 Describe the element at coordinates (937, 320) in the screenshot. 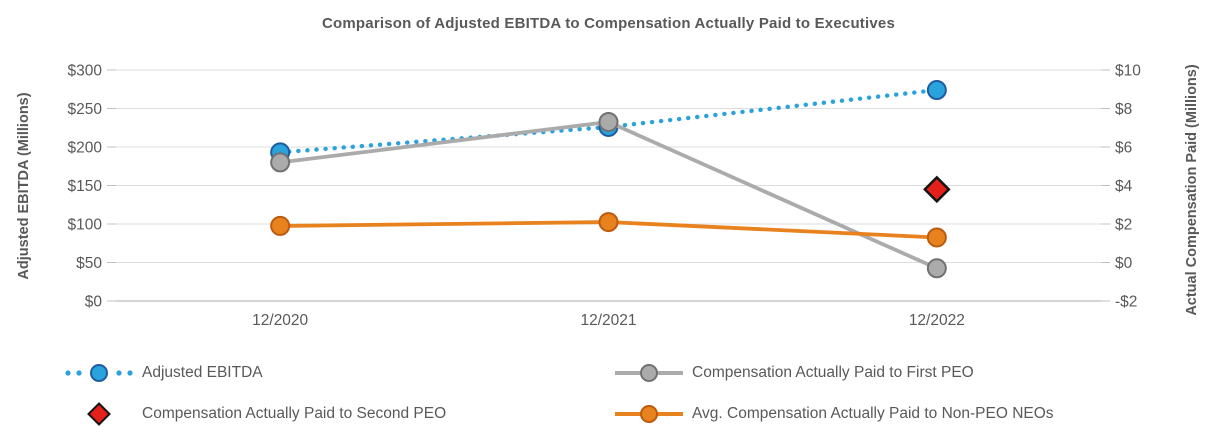

I see `x-axis-tick-label: 12/2022` at that location.